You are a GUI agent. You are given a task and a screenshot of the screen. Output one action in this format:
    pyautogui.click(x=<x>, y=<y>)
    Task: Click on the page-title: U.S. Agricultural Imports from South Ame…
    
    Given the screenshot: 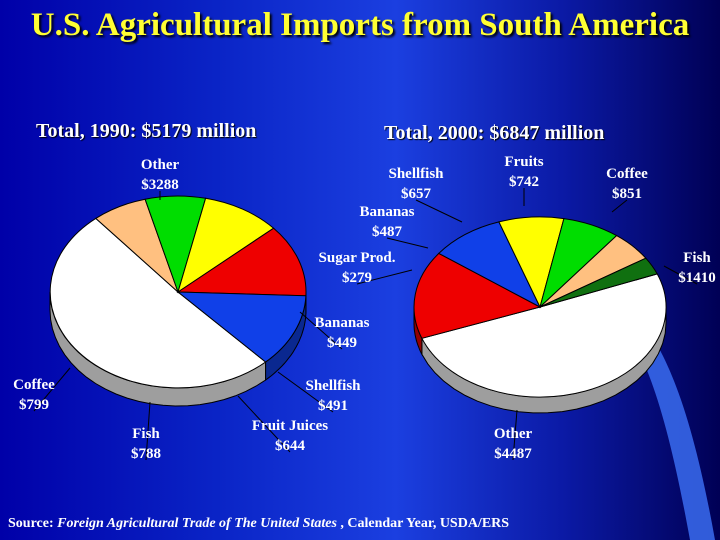 What is the action you would take?
    pyautogui.click(x=360, y=25)
    